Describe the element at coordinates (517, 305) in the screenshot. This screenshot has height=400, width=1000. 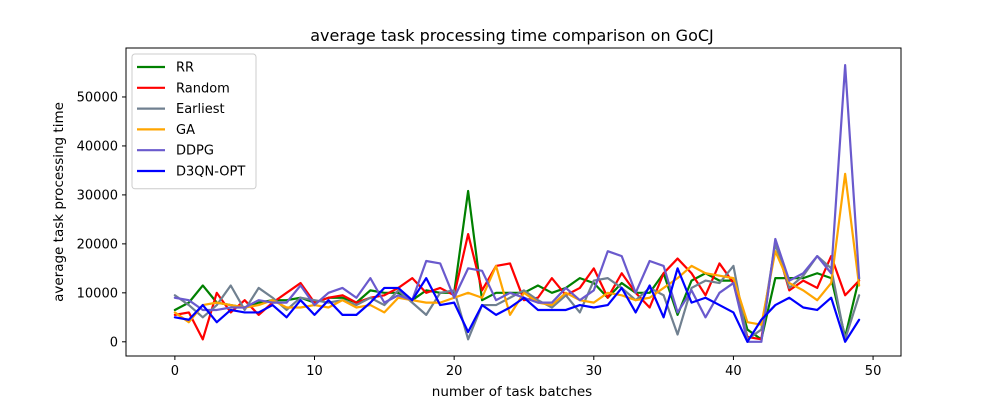
I see `series-line-d3qn-opt` at that location.